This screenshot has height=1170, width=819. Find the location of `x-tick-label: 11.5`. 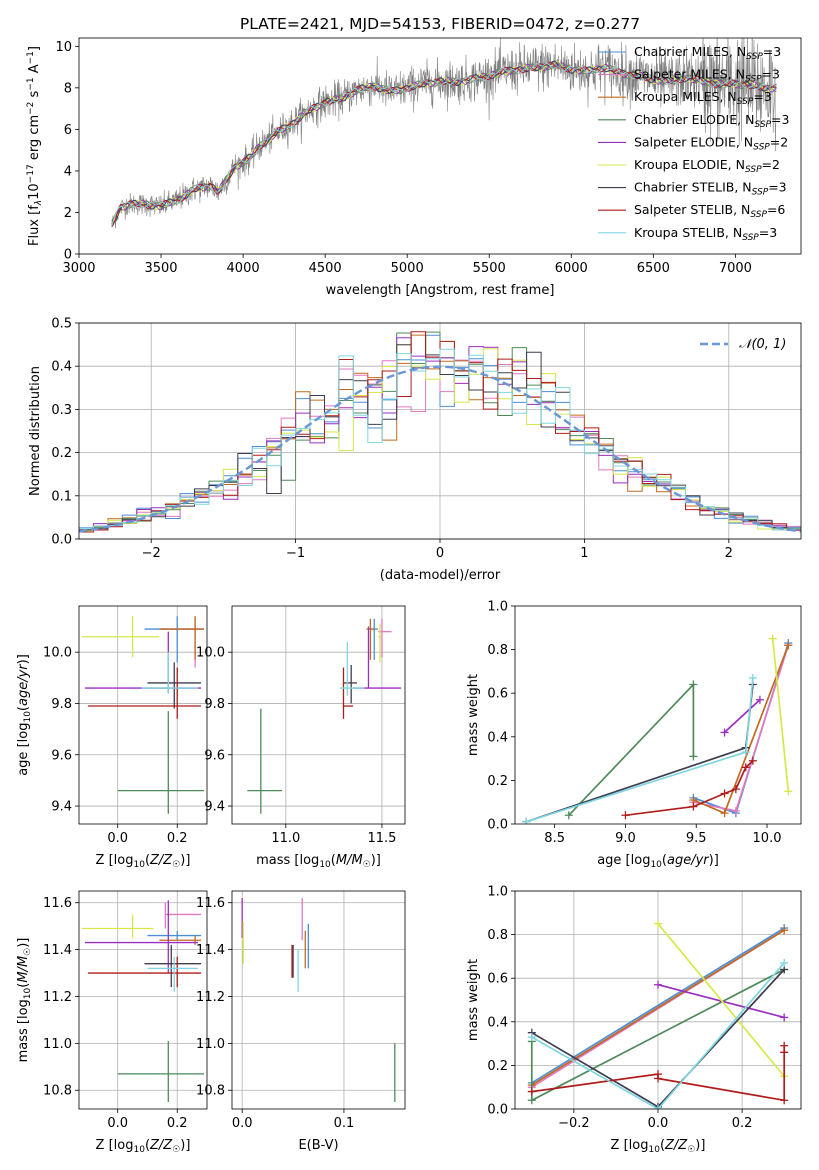

x-tick-label: 11.5 is located at coordinates (381, 838).